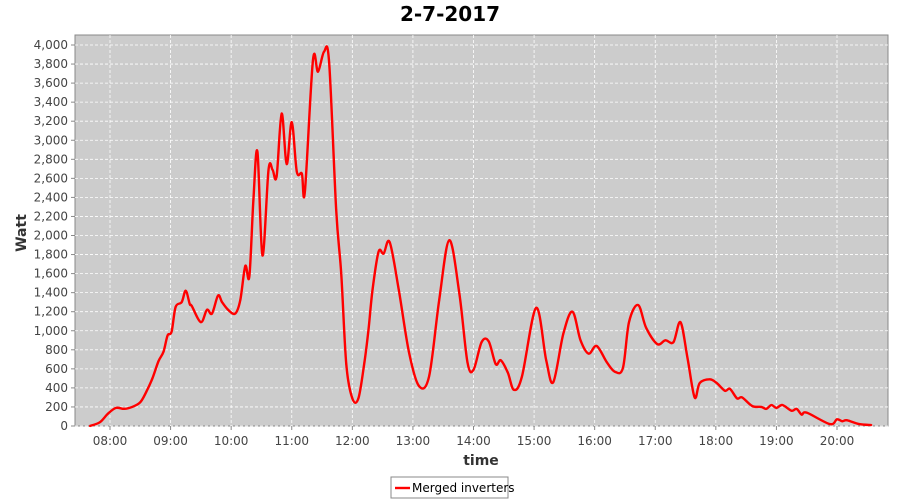 The image size is (900, 500). What do you see at coordinates (231, 441) in the screenshot?
I see `x-tick-label: 10:00` at bounding box center [231, 441].